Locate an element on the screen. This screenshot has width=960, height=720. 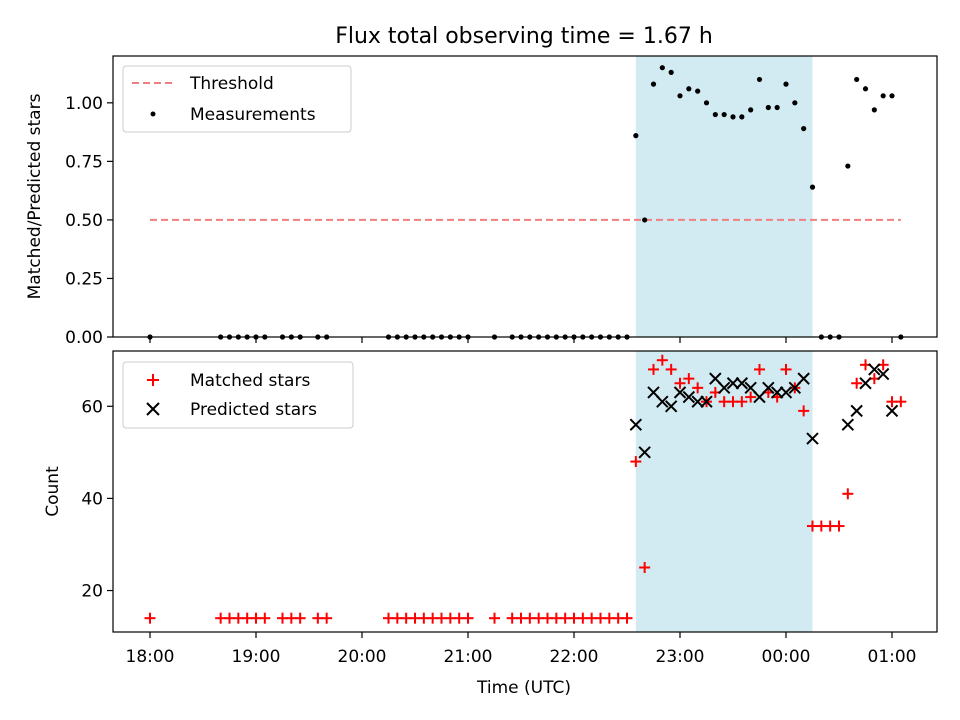
x-axis-label: Time (UTC) is located at coordinates (523, 688).